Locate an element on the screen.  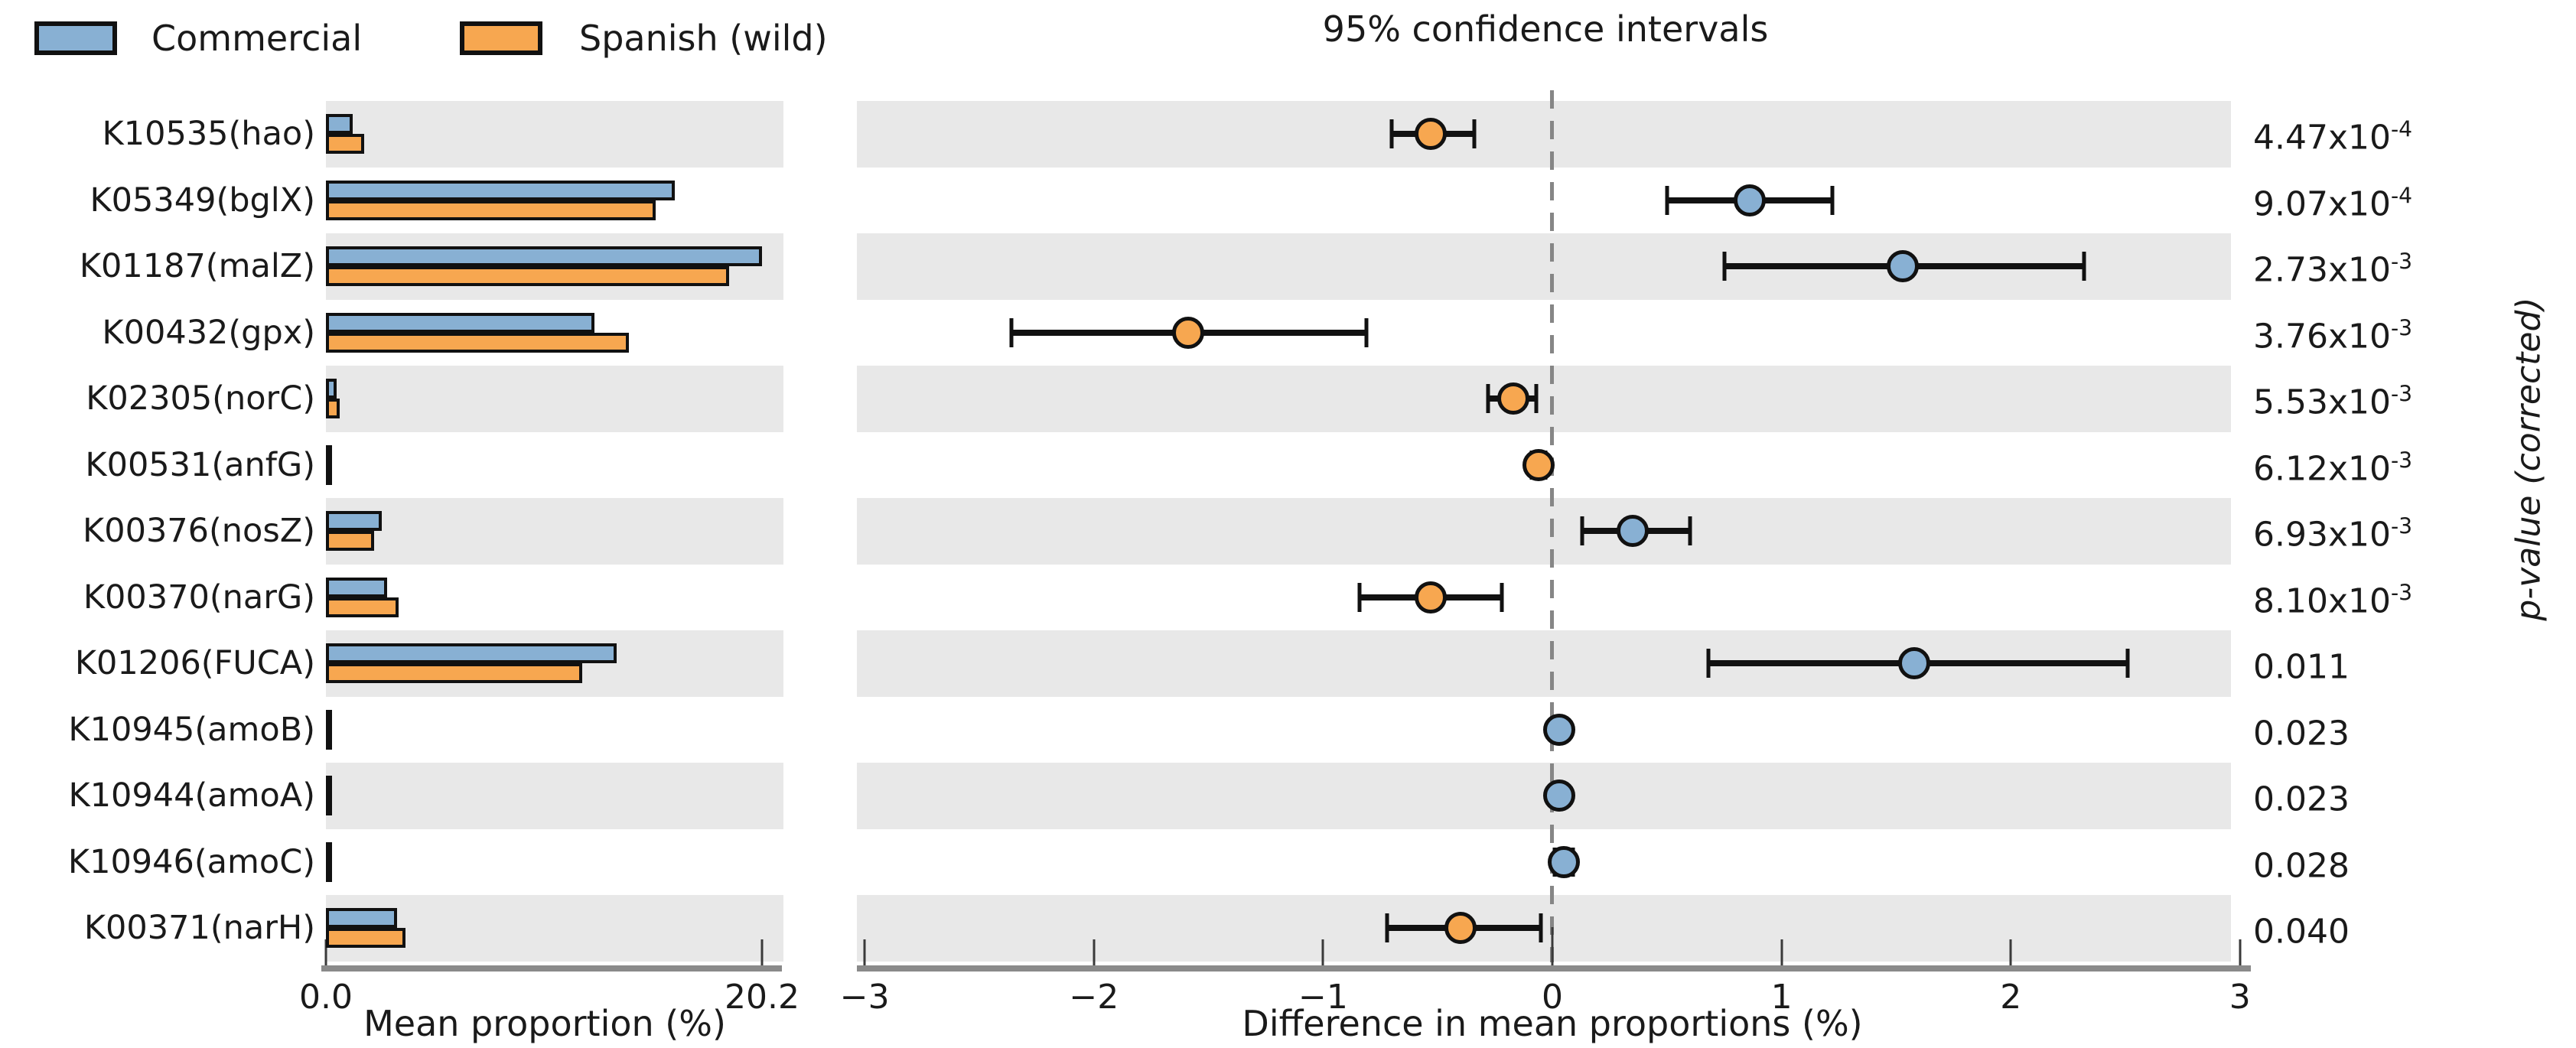
p-value-base: 0.011 is located at coordinates (2301, 667).